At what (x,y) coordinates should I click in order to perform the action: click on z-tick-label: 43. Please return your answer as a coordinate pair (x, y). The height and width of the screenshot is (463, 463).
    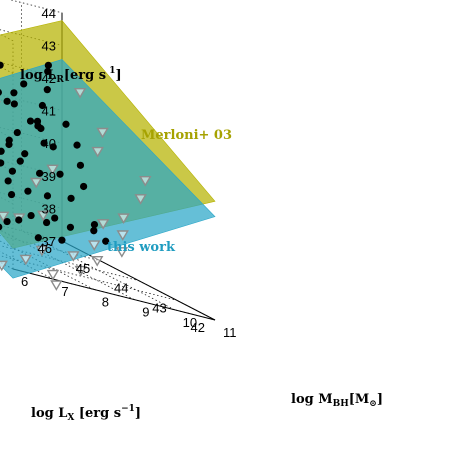
    Looking at the image, I should click on (49, 45).